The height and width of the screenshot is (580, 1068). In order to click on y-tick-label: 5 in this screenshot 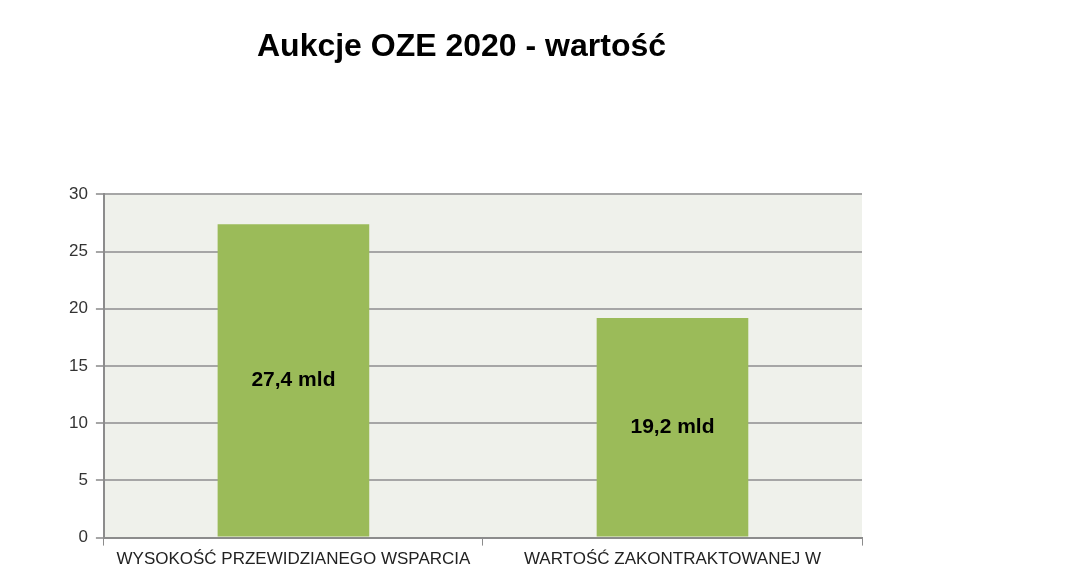, I will do `click(83, 480)`.